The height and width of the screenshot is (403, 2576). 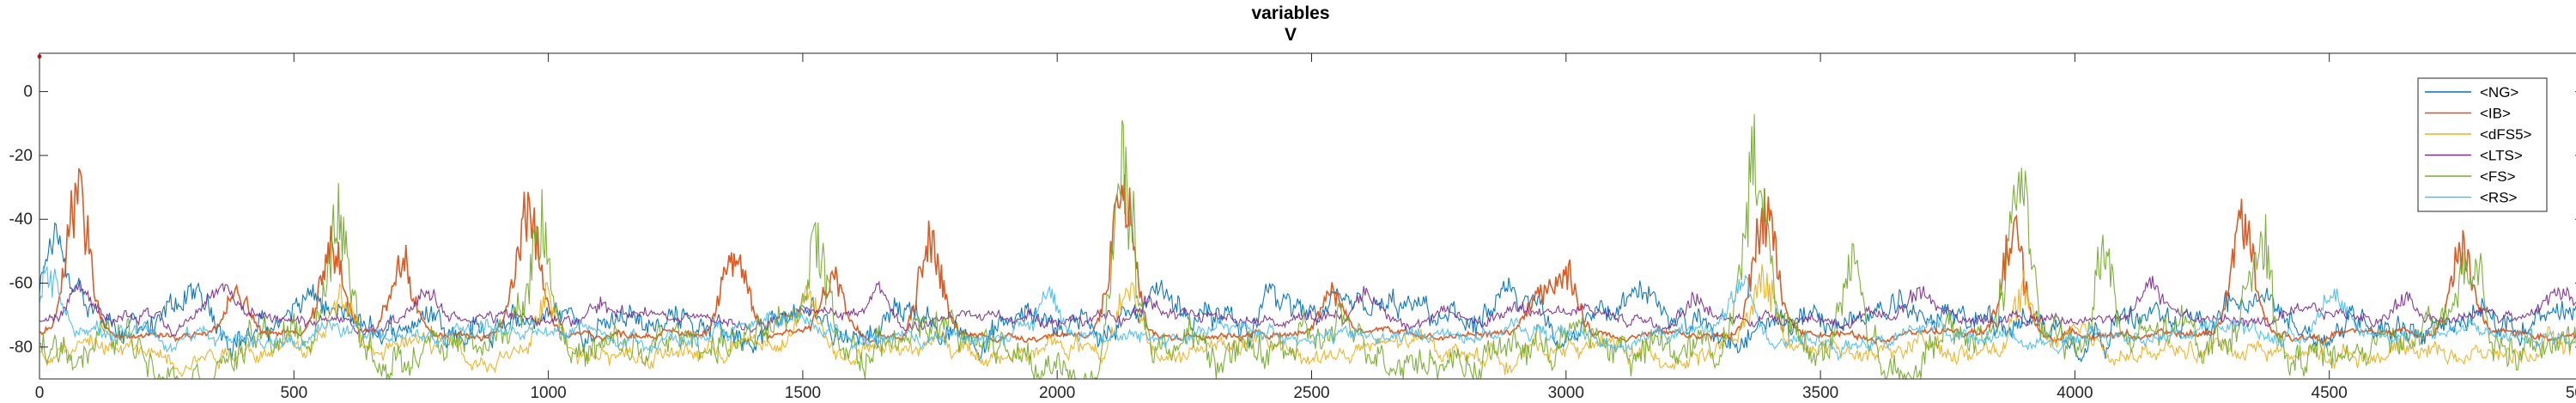 What do you see at coordinates (1057, 393) in the screenshot?
I see `x-tick-label: 2000` at bounding box center [1057, 393].